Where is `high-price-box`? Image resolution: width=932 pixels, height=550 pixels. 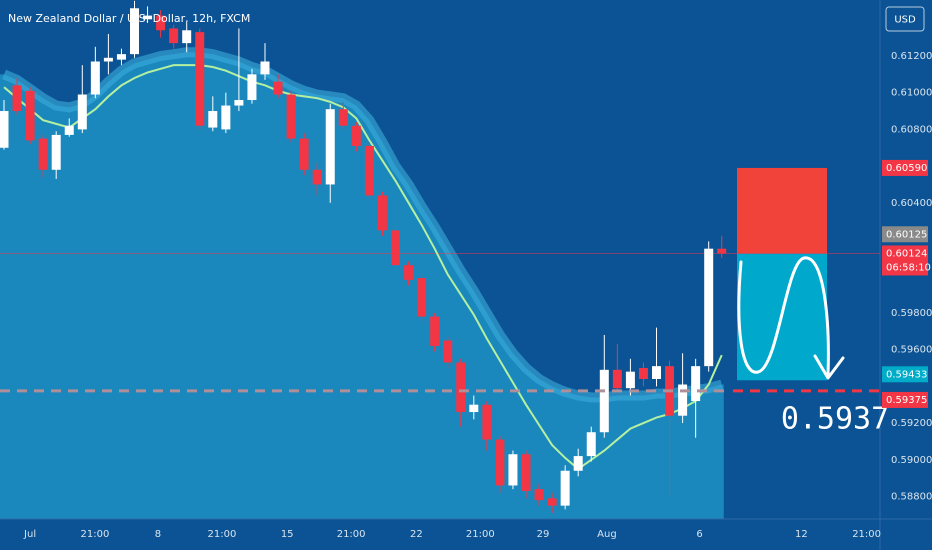
high-price-box is located at coordinates (905, 234).